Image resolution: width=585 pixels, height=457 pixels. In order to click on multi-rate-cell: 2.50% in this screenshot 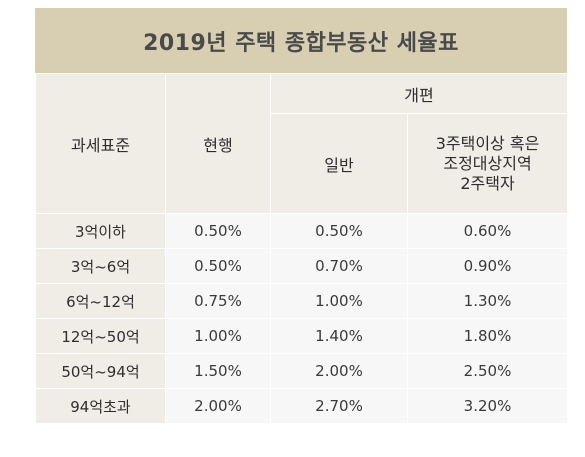, I will do `click(487, 371)`.